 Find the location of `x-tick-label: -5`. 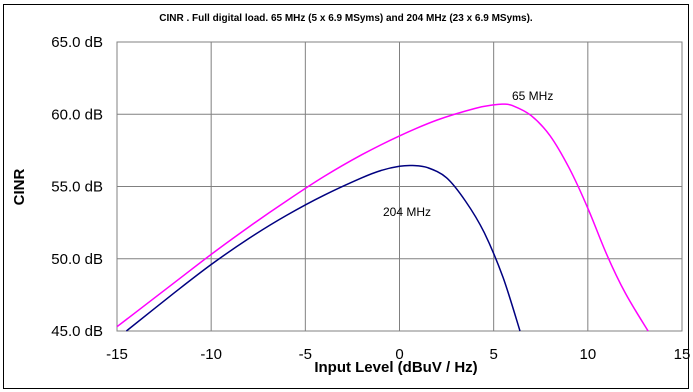

x-tick-label: -5 is located at coordinates (305, 354).